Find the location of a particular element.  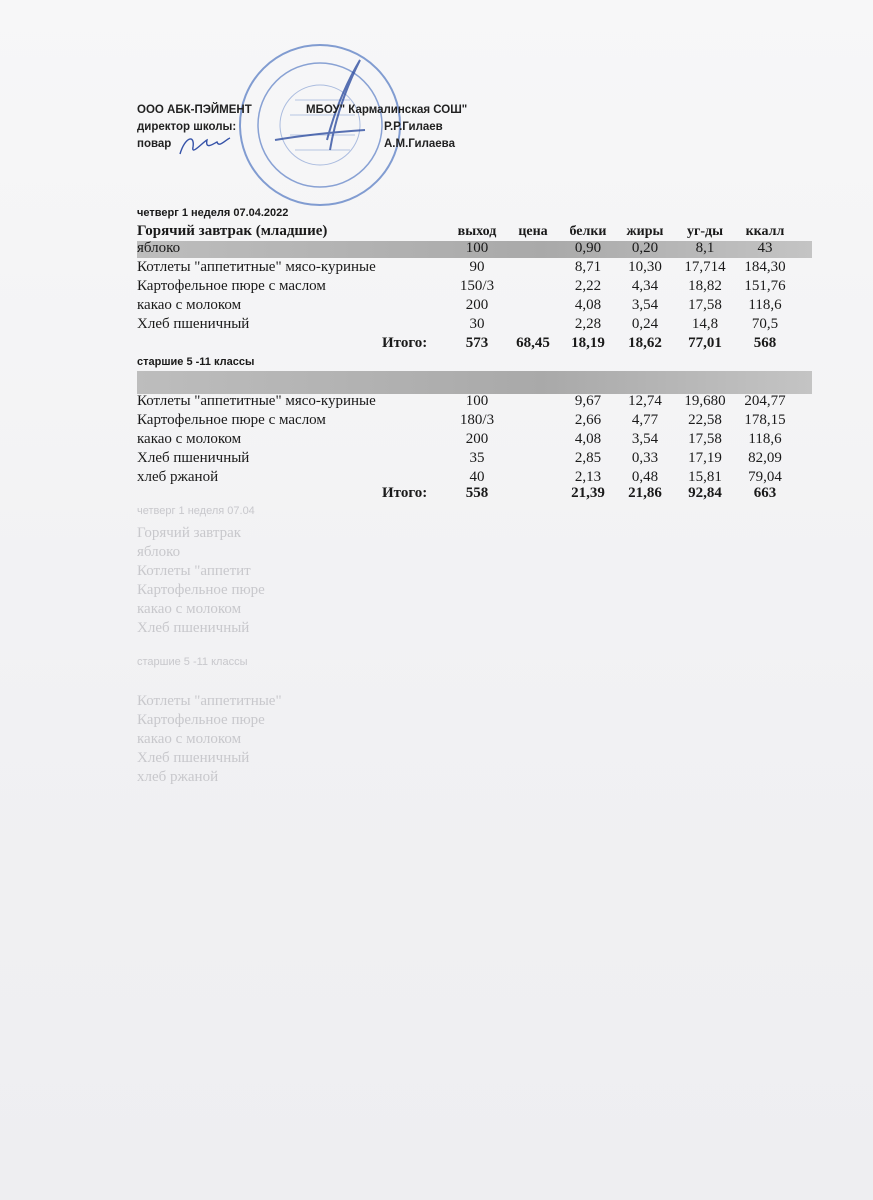

cell-kcal: 43 is located at coordinates (765, 248).